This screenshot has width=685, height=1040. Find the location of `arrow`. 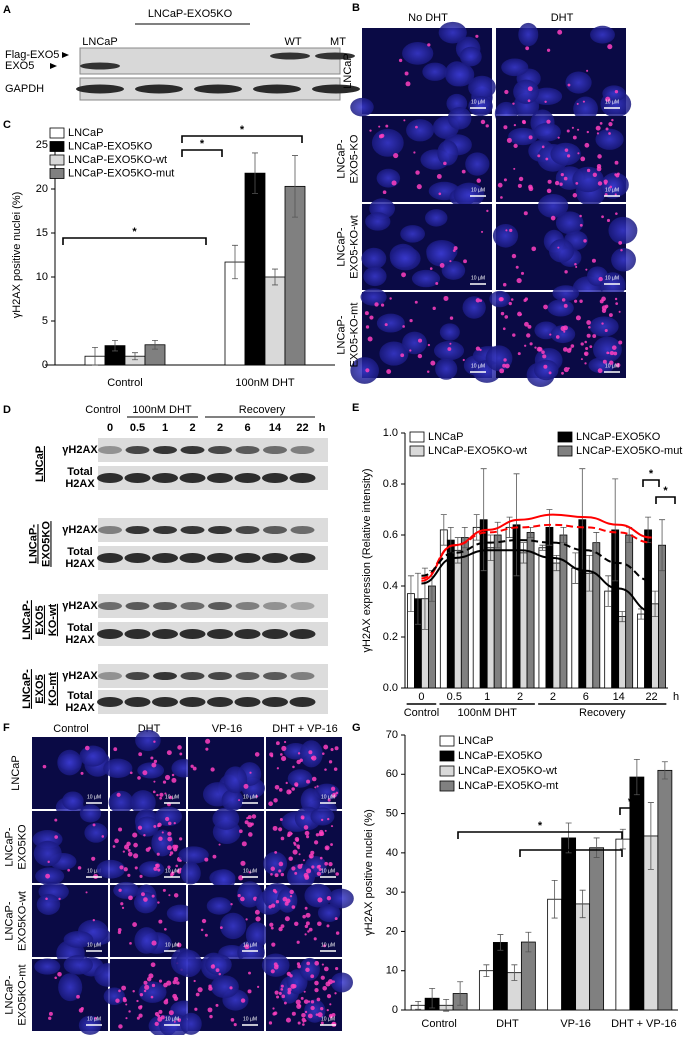

arrow is located at coordinates (53, 66).